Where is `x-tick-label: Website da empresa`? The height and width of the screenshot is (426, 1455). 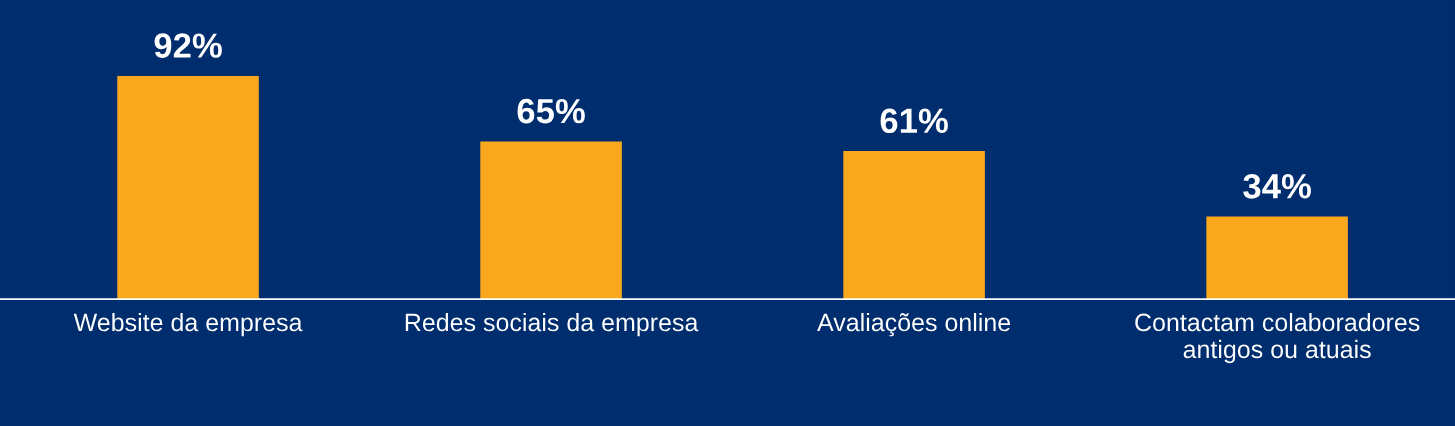
x-tick-label: Website da empresa is located at coordinates (188, 324).